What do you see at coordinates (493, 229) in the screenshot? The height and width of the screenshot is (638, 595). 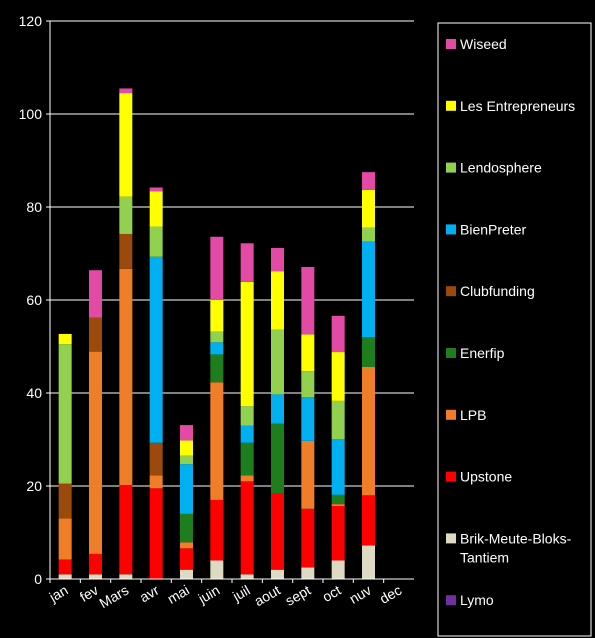 I see `legend-label: BienPreter` at bounding box center [493, 229].